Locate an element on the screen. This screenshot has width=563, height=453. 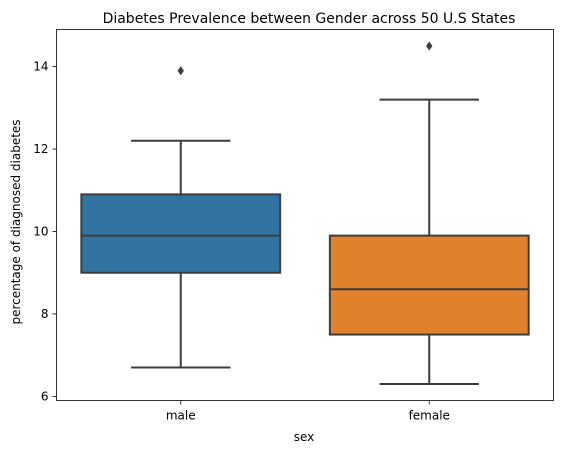
x-tick-label: male is located at coordinates (181, 416).